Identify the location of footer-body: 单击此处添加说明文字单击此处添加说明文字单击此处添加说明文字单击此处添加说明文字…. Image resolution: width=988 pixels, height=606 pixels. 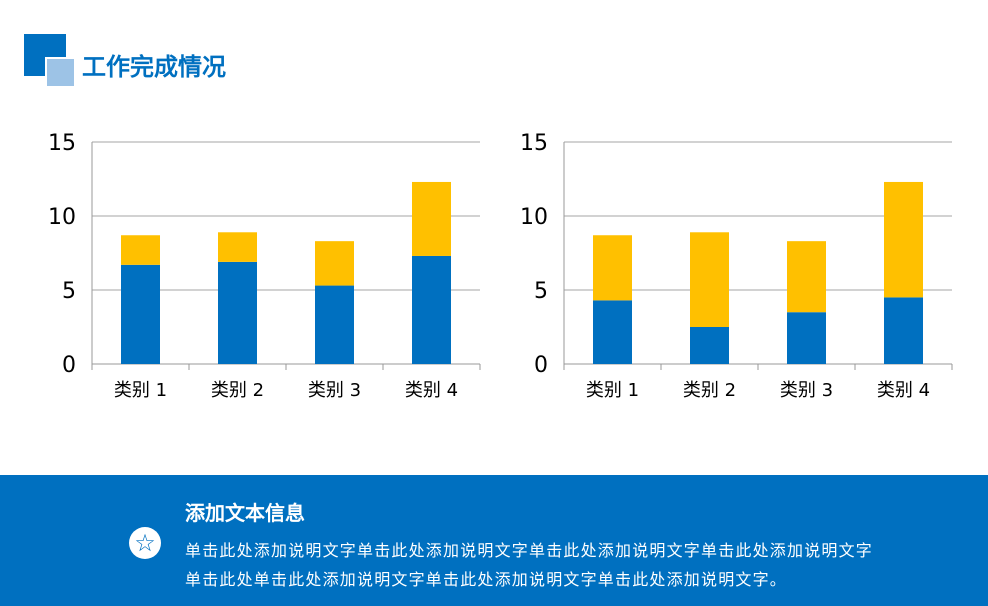
(529, 565).